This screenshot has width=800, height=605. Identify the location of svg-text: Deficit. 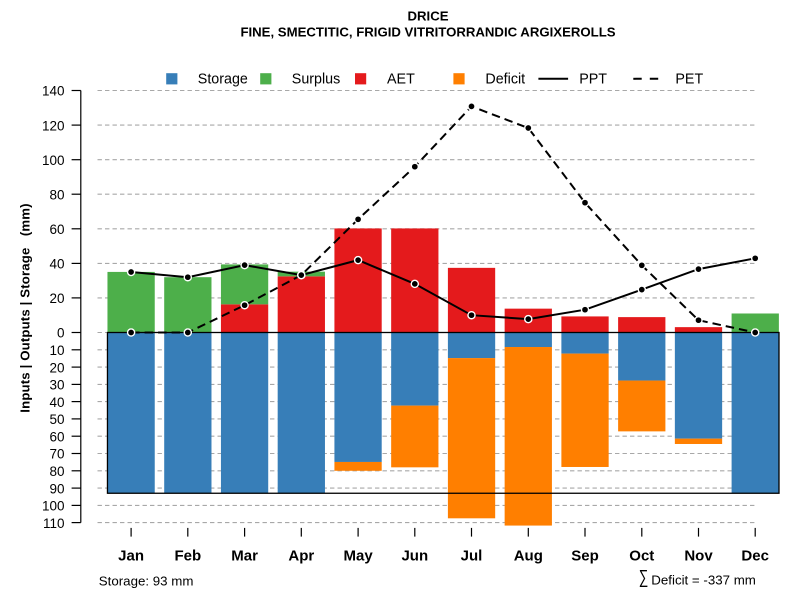
(505, 80).